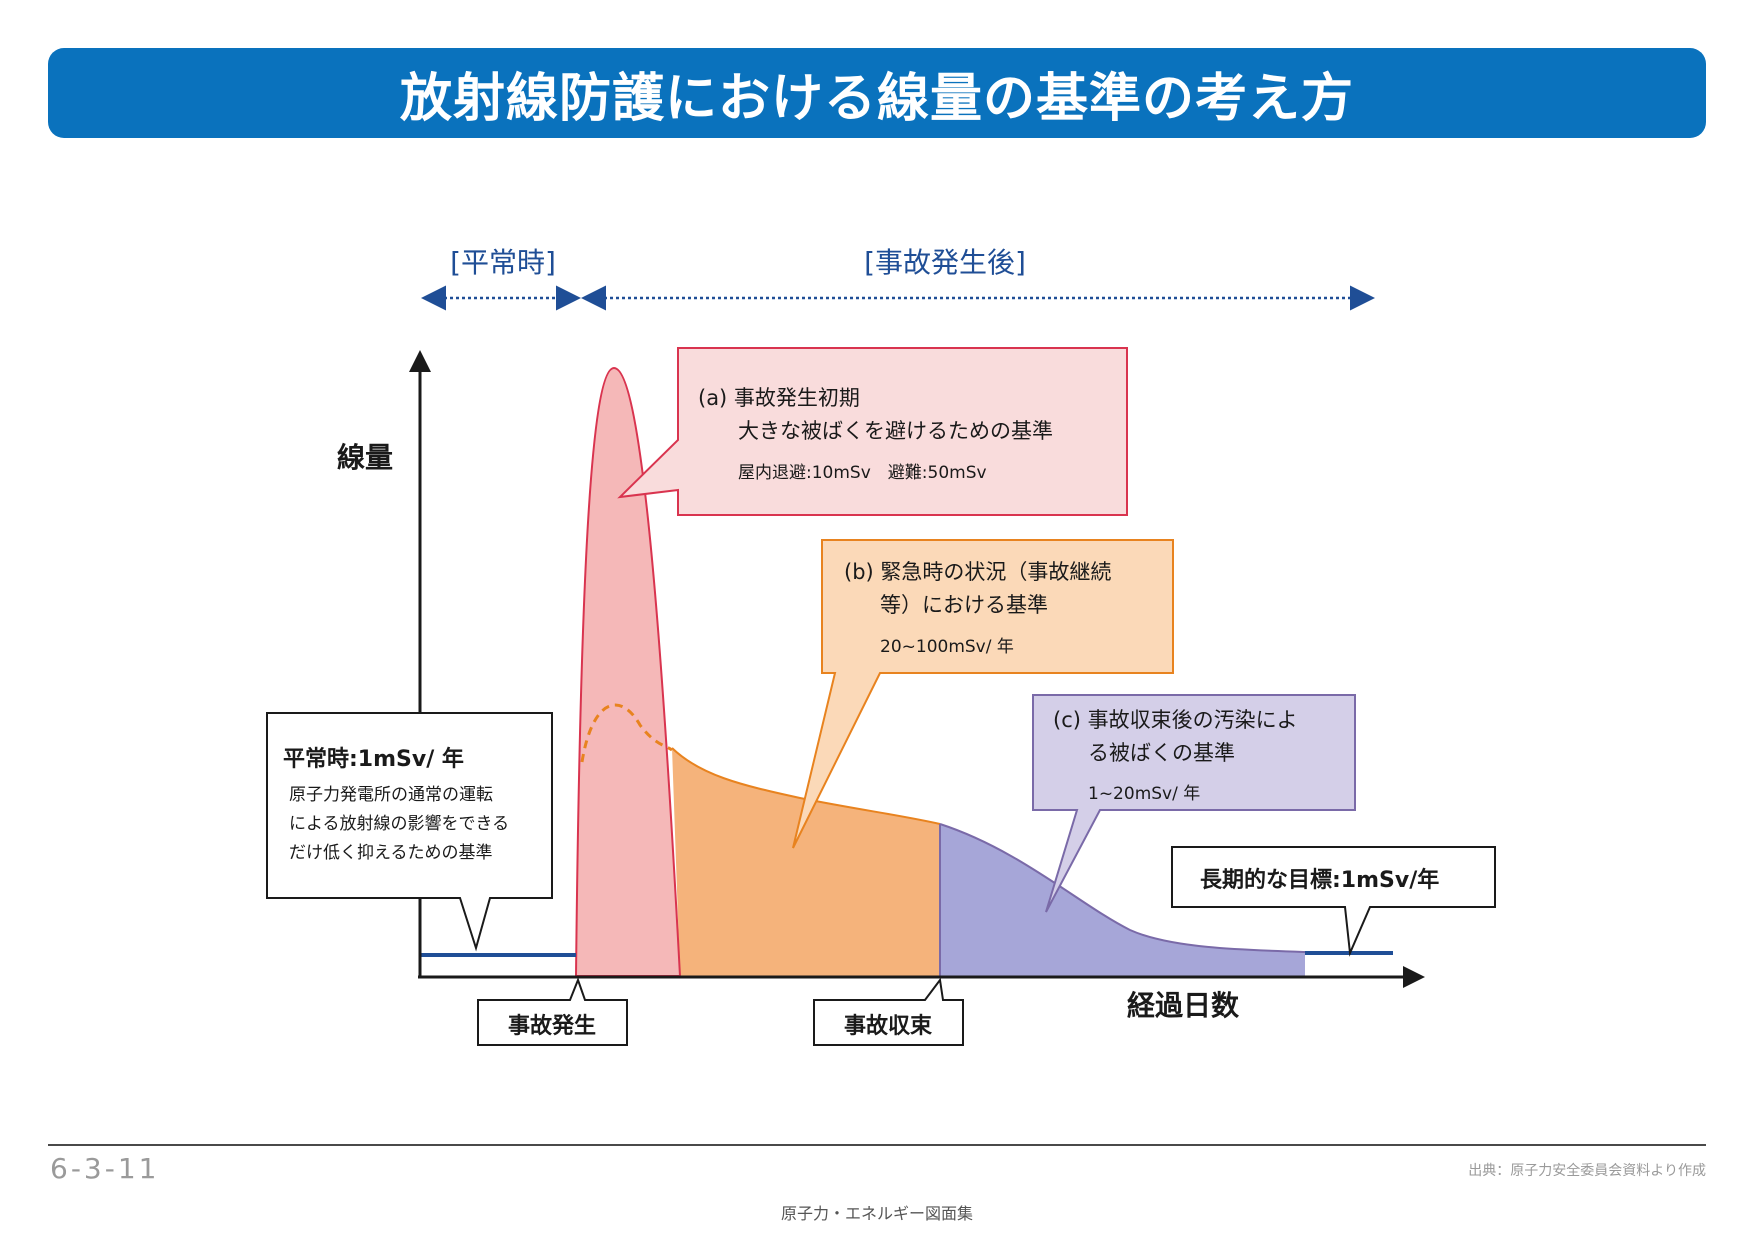 This screenshot has width=1754, height=1240. I want to click on callout-normal-box, so click(409, 832).